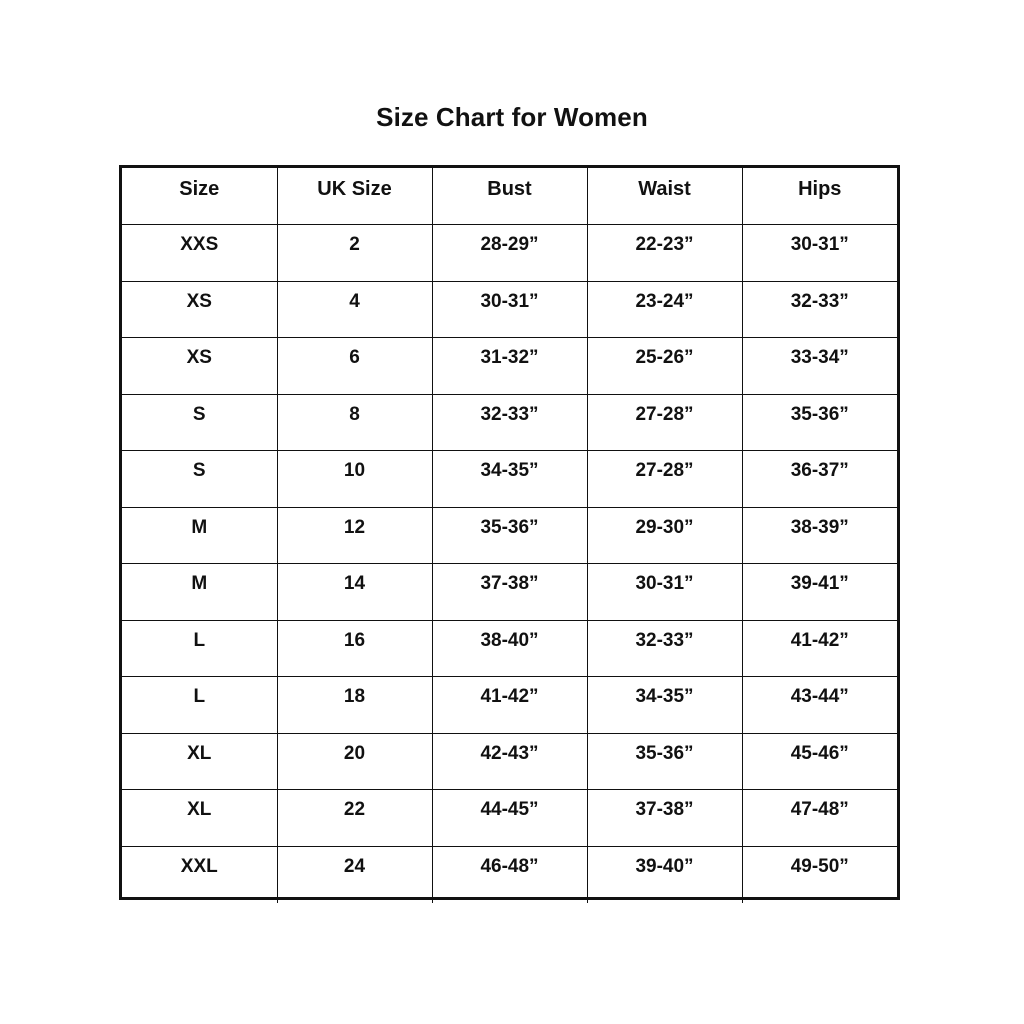  I want to click on table-row: M 14 37-38” 30-31” 39-41”, so click(509, 592).